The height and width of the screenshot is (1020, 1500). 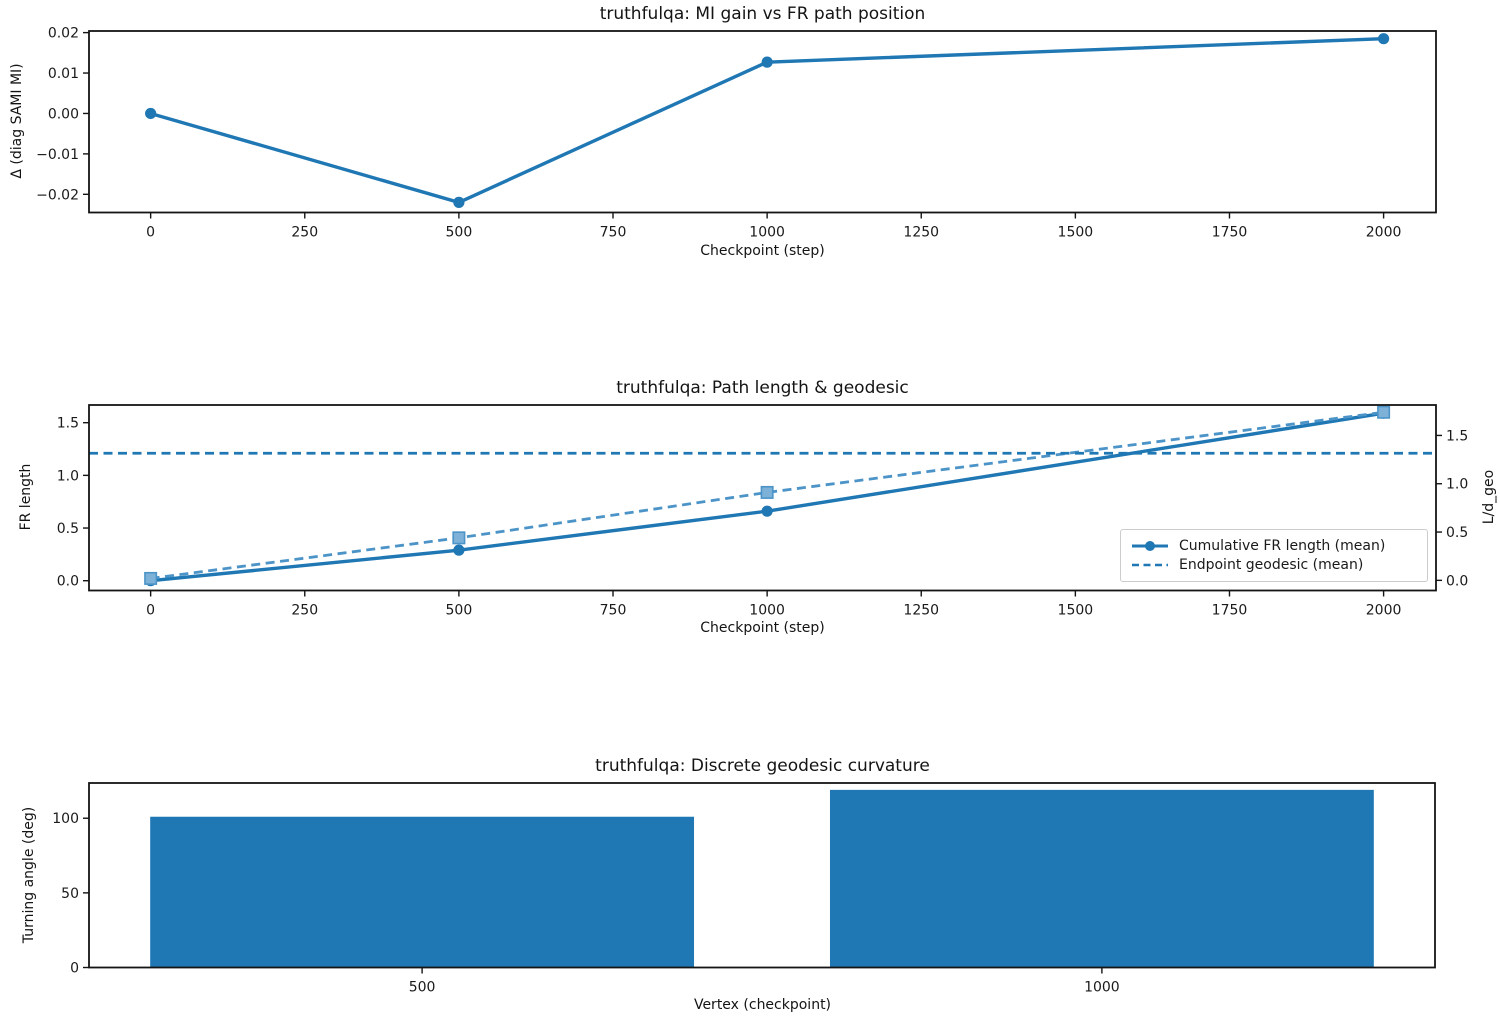 I want to click on legend-item-endpoint-geodesic: Endpoint geodesic (mean), so click(x=1274, y=565).